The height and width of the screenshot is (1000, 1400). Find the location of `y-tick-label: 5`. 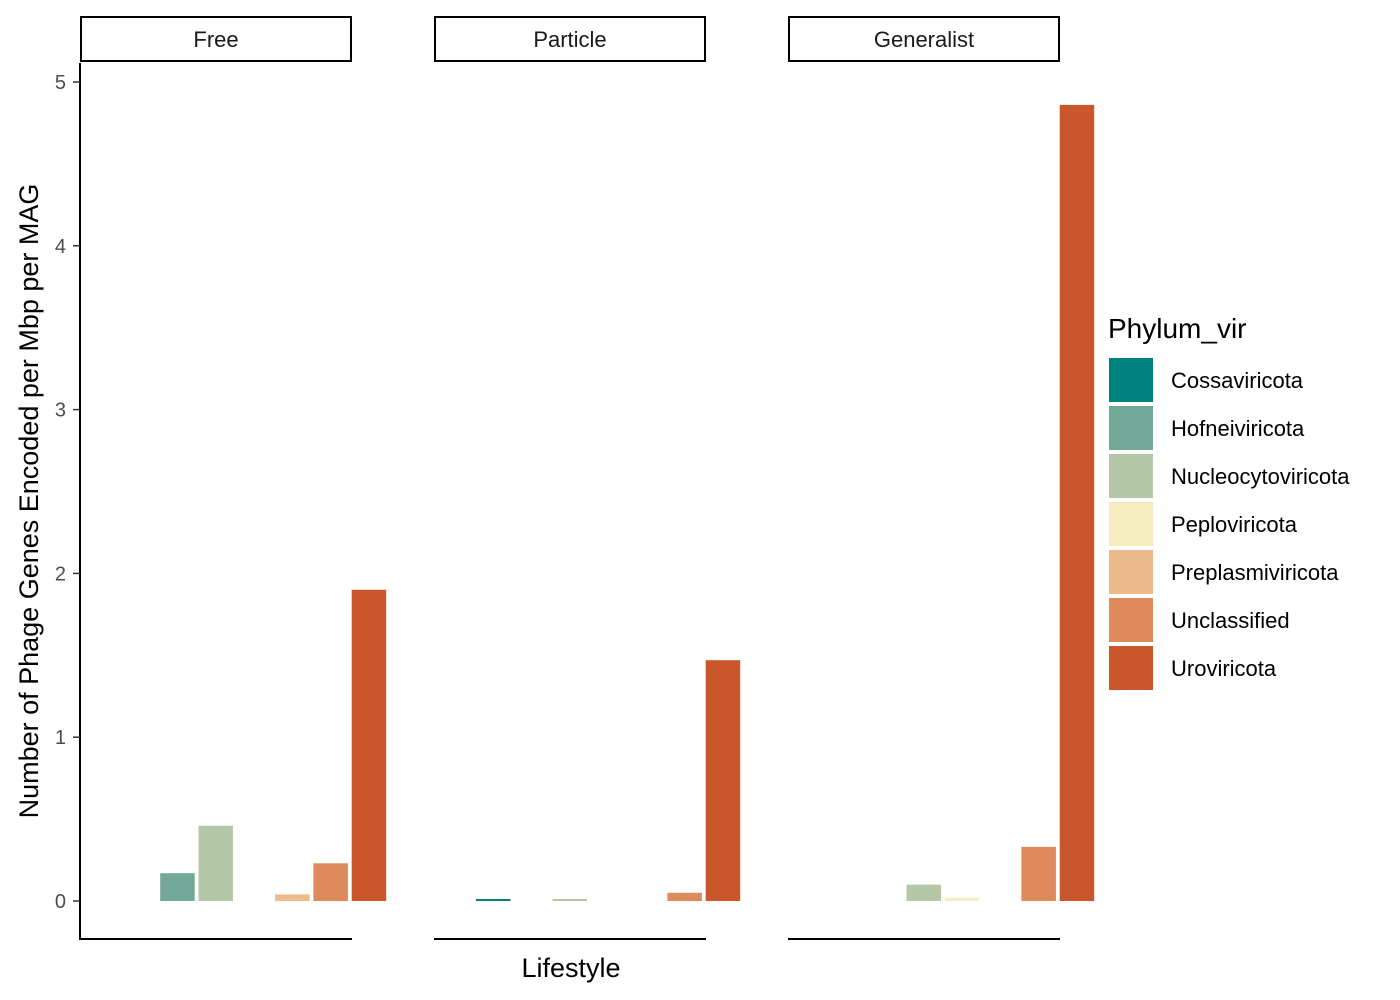

y-tick-label: 5 is located at coordinates (60, 83).